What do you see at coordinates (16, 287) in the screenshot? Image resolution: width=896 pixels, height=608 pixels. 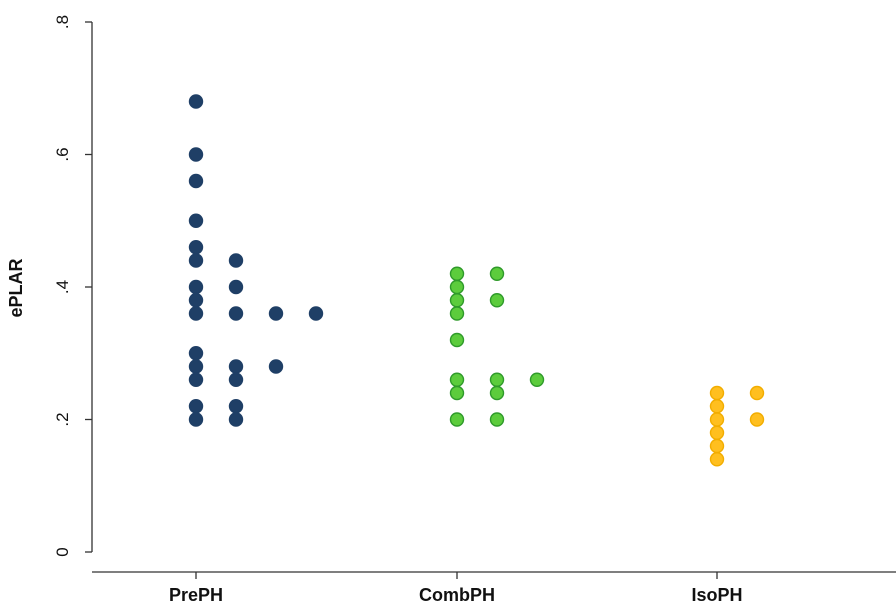 I see `y-axis-title: ePLAR` at bounding box center [16, 287].